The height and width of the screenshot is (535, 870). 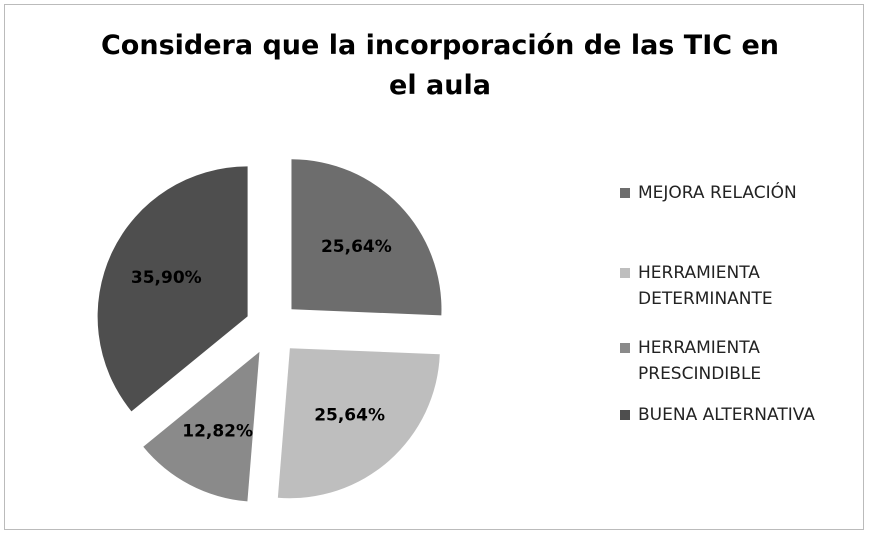 What do you see at coordinates (217, 432) in the screenshot?
I see `data-label: 12,82%` at bounding box center [217, 432].